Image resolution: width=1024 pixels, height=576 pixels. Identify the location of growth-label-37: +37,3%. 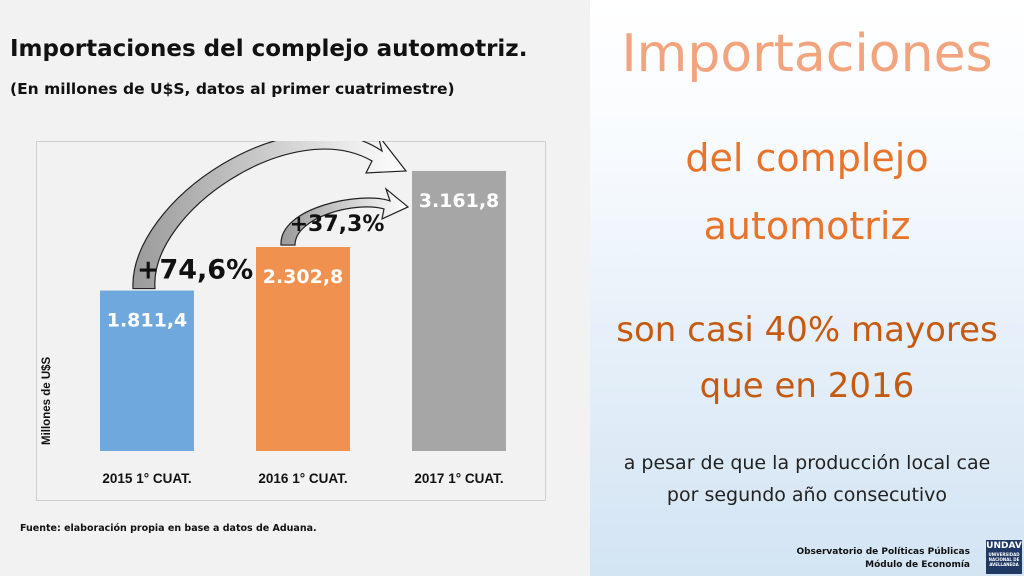
(337, 224).